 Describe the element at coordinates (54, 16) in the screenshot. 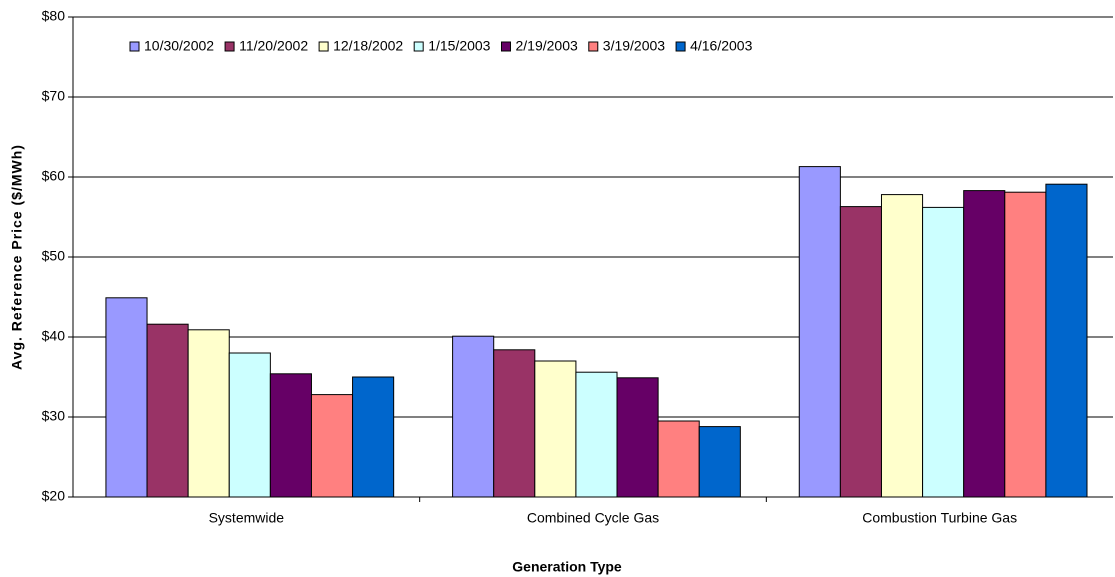

I see `y-tick-label: $80` at that location.